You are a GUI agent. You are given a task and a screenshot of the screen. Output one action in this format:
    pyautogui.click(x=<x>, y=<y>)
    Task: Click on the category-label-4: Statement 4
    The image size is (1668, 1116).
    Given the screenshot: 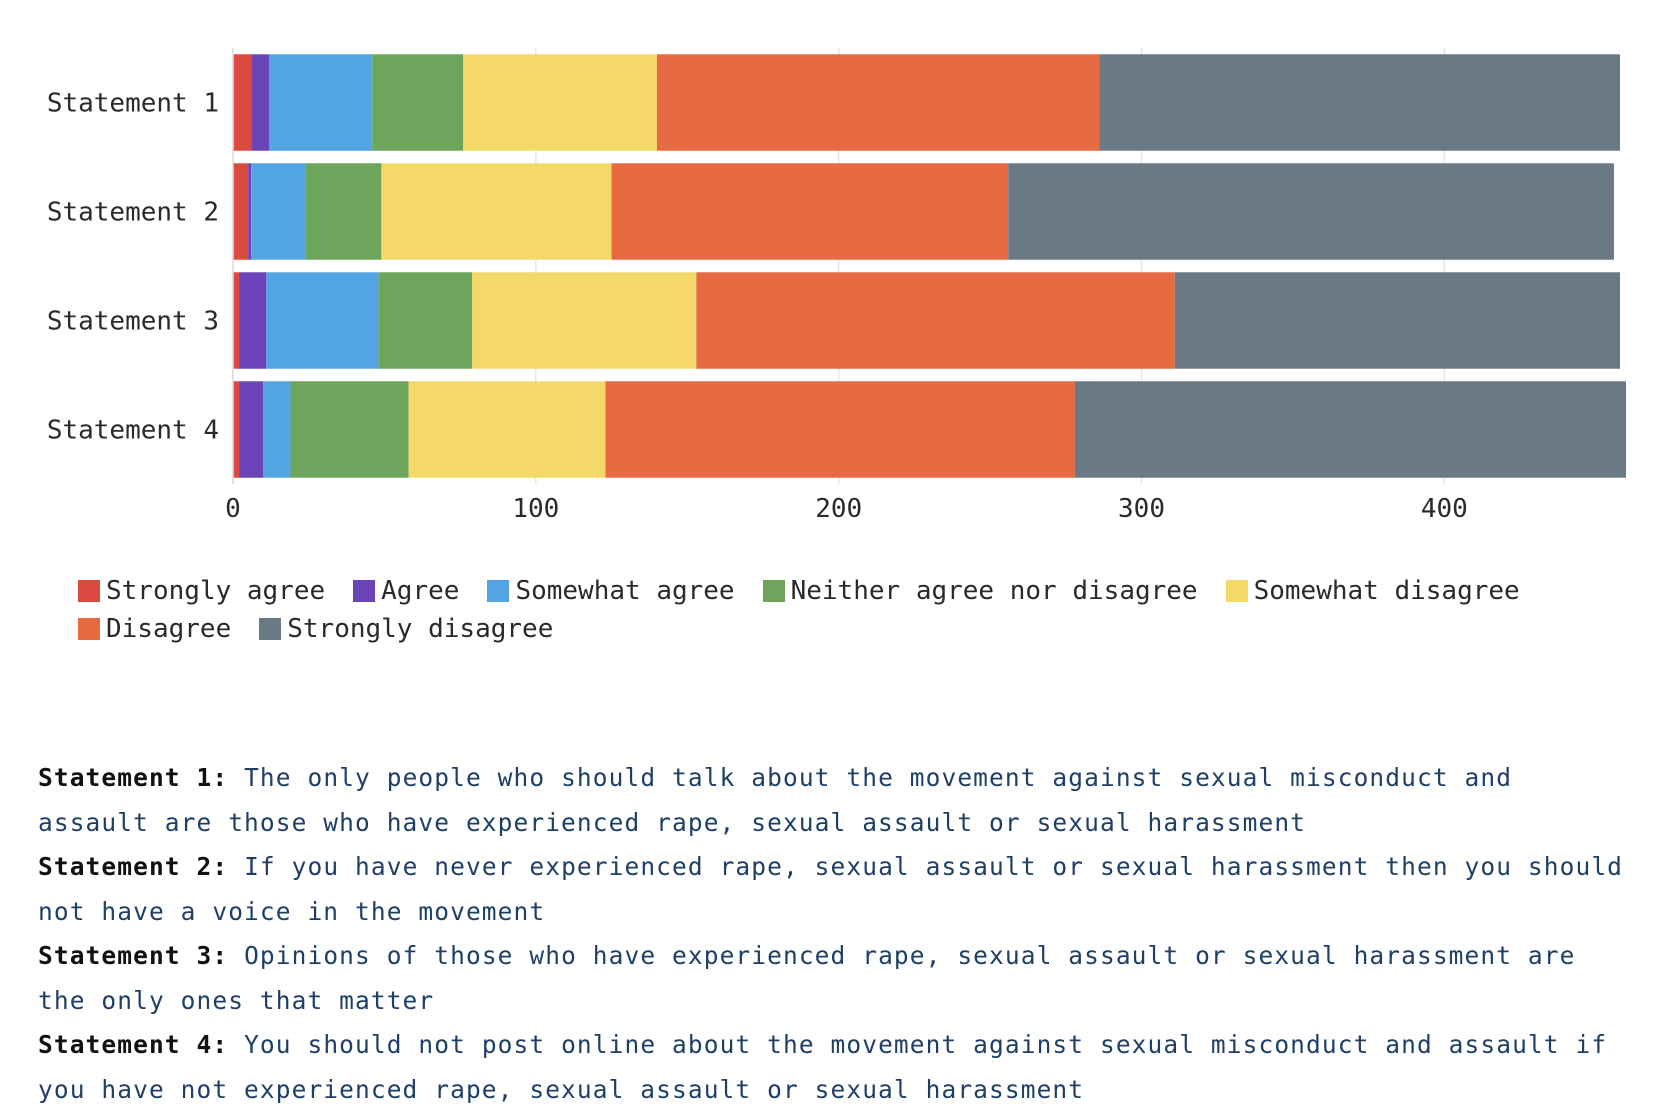 What is the action you would take?
    pyautogui.click(x=133, y=431)
    